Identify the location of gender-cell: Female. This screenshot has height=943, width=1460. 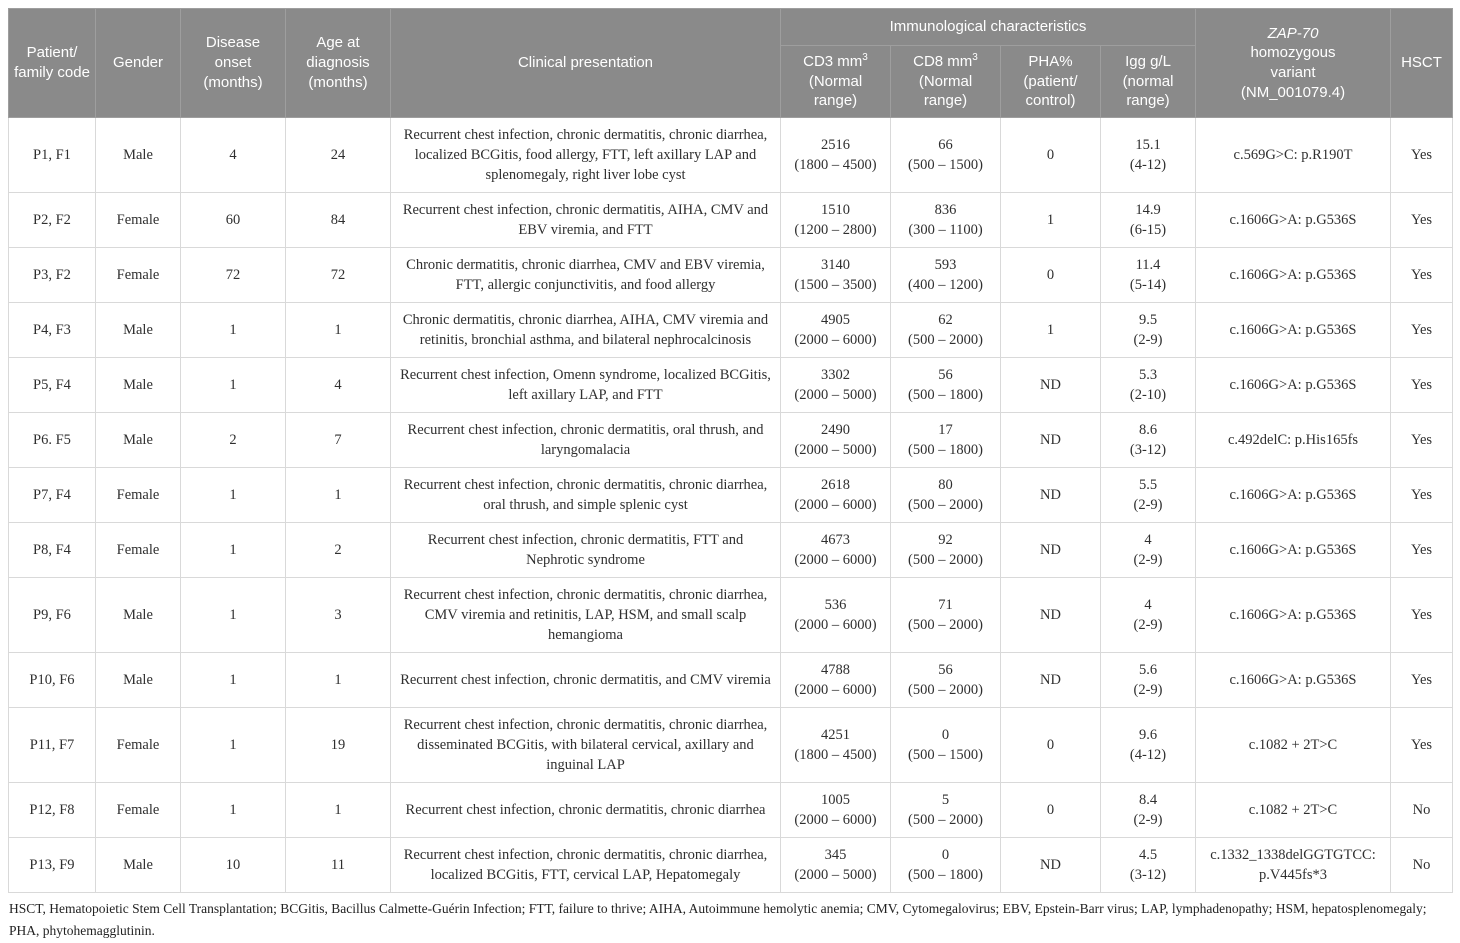
(138, 495).